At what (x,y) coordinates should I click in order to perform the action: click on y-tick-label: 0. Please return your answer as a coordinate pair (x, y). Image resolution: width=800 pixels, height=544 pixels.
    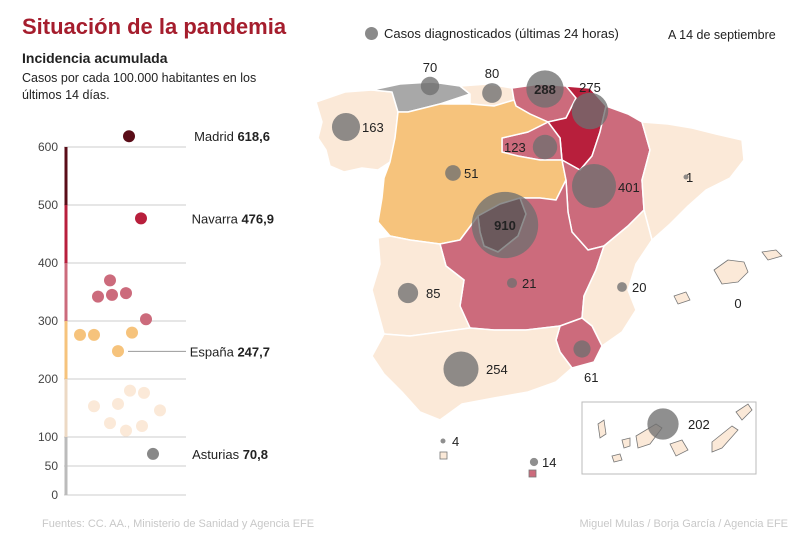
    Looking at the image, I should click on (54, 495).